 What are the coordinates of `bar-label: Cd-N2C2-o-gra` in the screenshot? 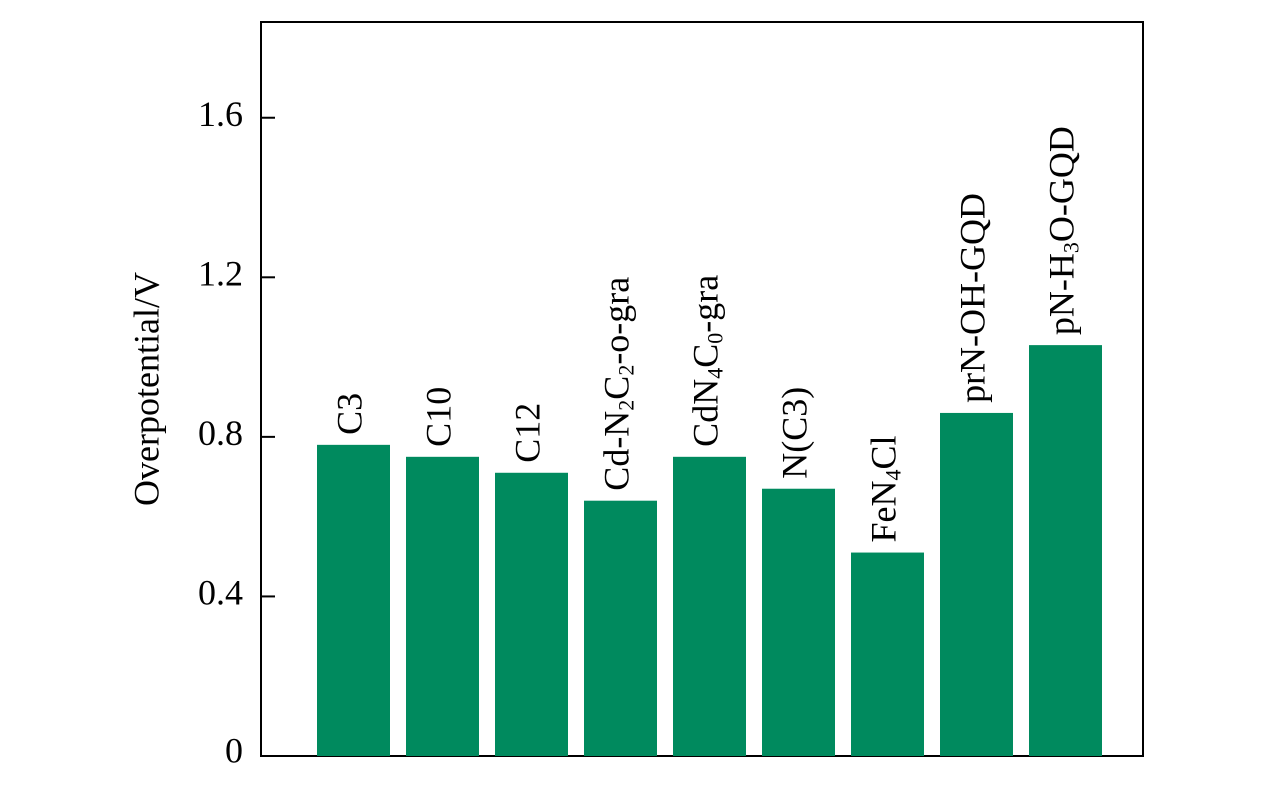 It's located at (618, 384).